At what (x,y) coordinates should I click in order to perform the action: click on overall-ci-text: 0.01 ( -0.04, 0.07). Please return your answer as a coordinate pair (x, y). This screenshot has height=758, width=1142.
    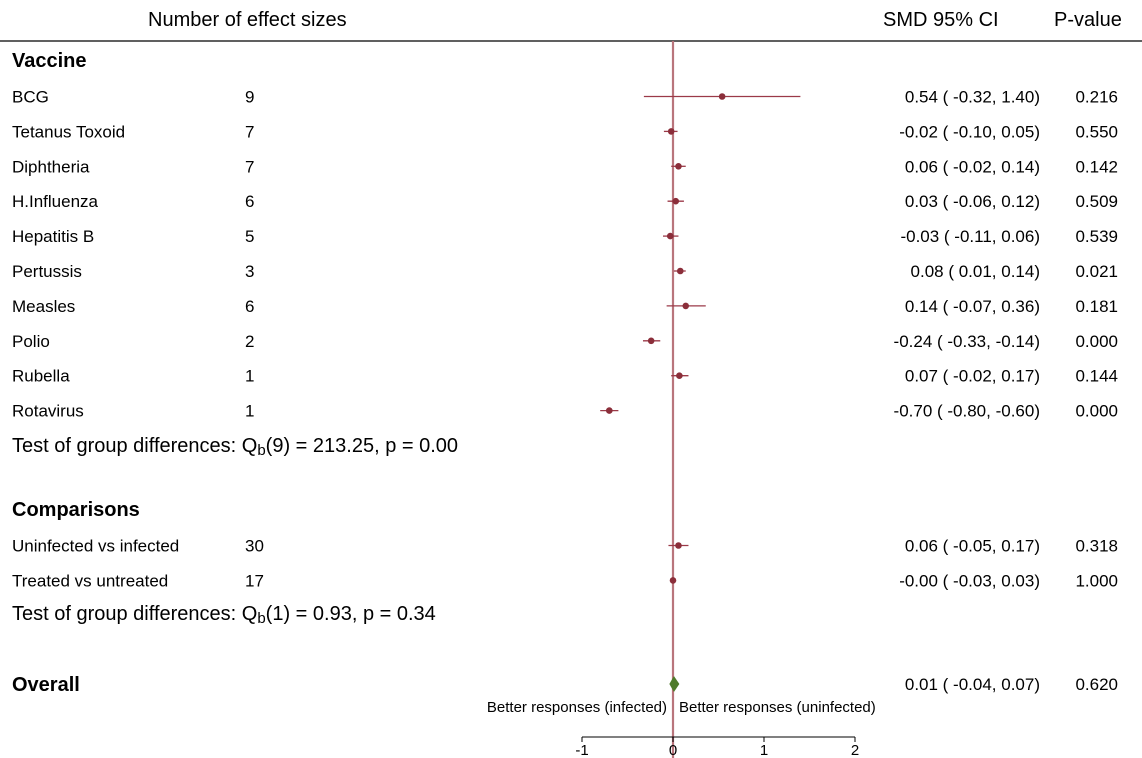
    Looking at the image, I should click on (972, 684).